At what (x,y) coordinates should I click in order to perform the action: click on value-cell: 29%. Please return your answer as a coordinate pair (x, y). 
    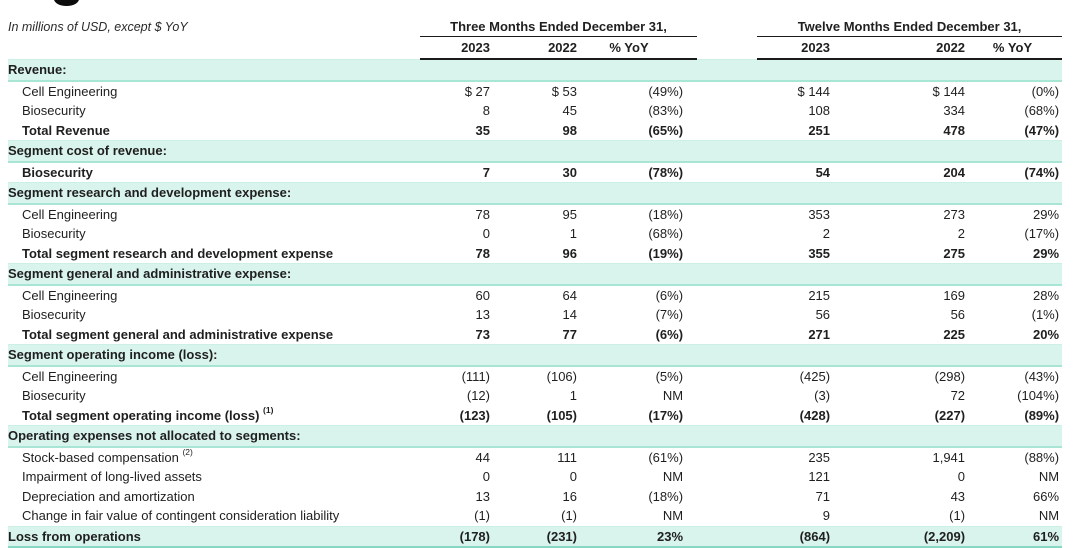
    Looking at the image, I should click on (1046, 253).